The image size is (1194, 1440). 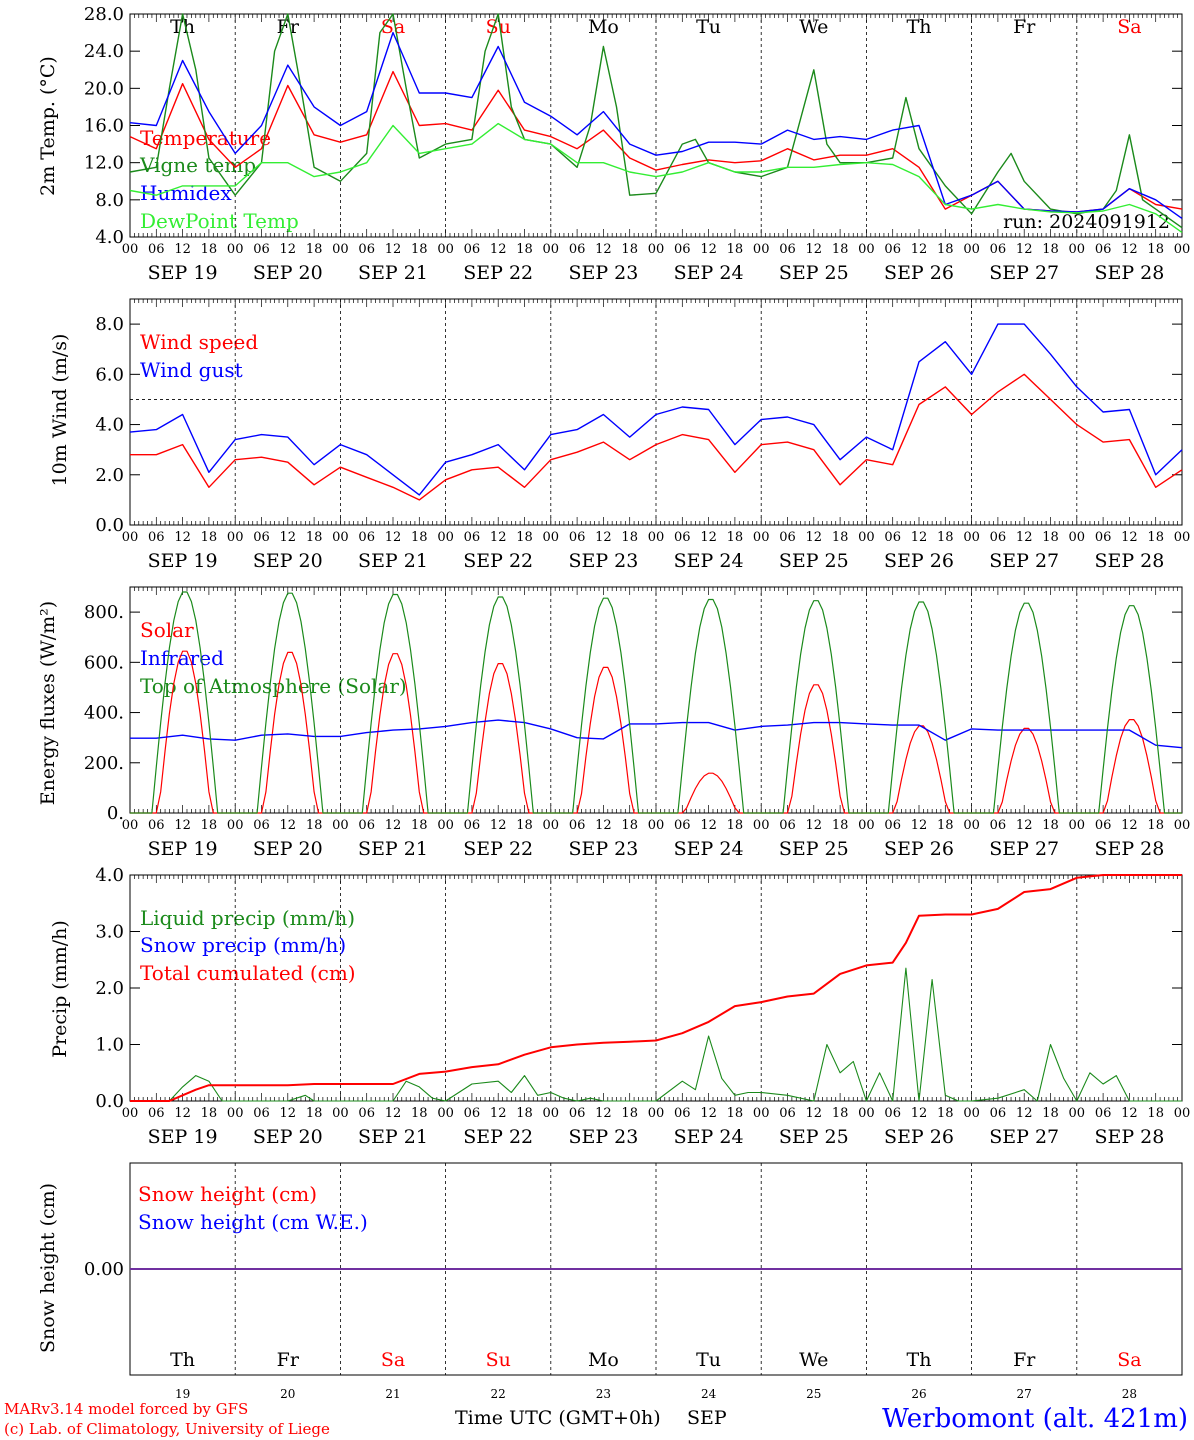 I want to click on snow-ylabel: Snow height (cm), so click(x=48, y=1268).